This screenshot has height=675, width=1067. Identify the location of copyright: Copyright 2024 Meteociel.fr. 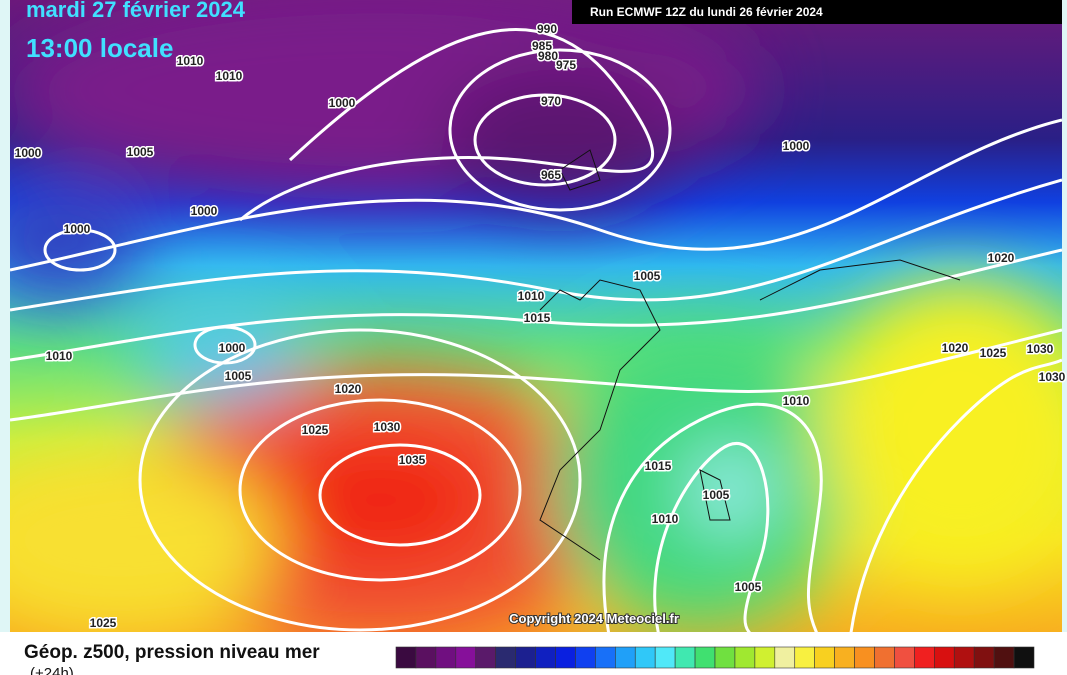
(594, 618).